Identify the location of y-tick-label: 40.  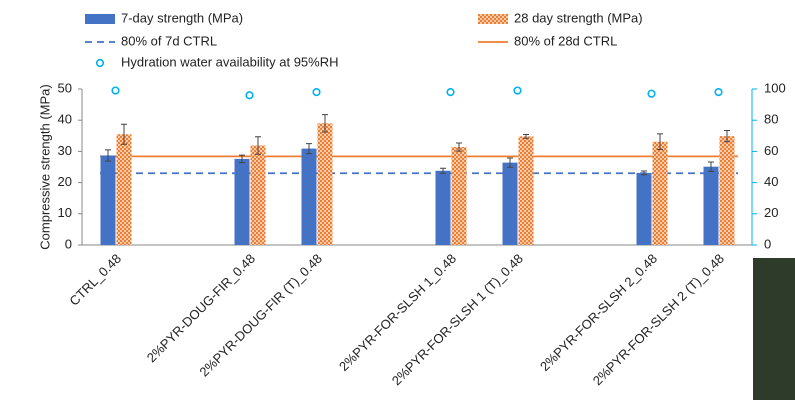
(65, 119).